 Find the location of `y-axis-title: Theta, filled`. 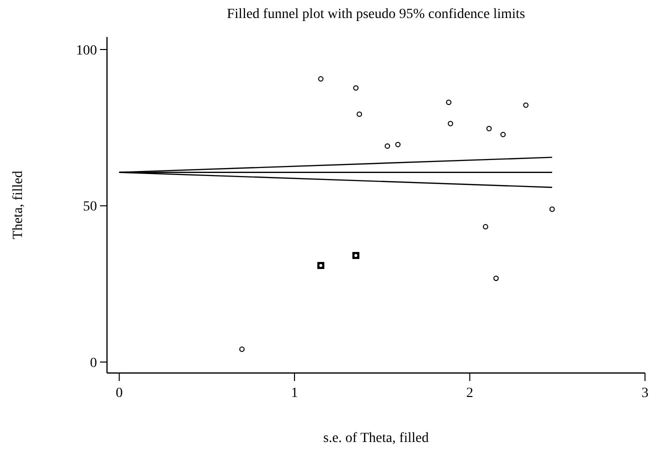

y-axis-title: Theta, filled is located at coordinates (18, 205).